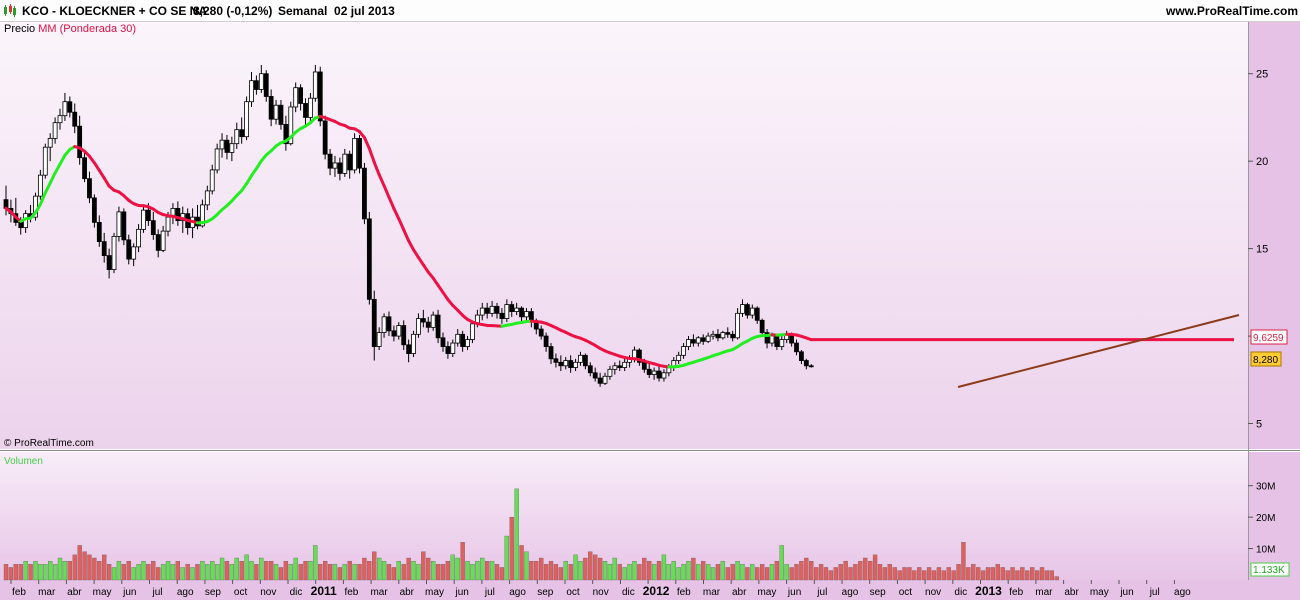 The image size is (1300, 600). Describe the element at coordinates (1259, 425) in the screenshot. I see `y-tick-label: 5` at that location.